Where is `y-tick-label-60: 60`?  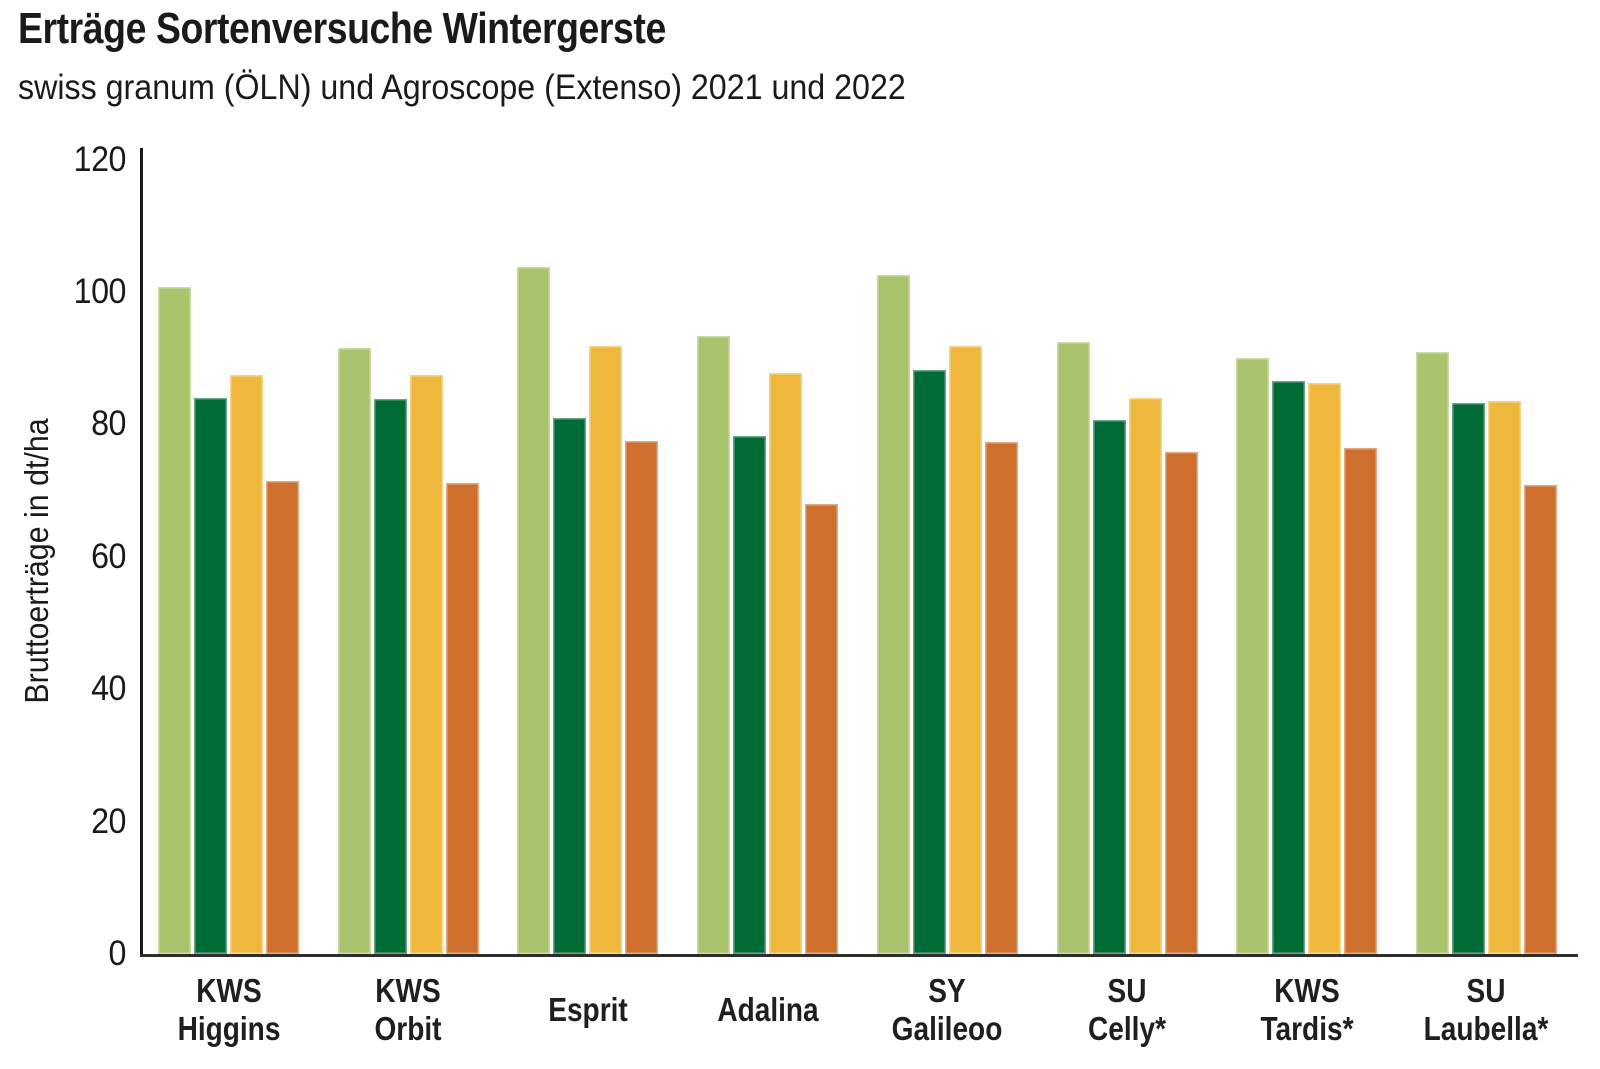
y-tick-label-60: 60 is located at coordinates (108, 556).